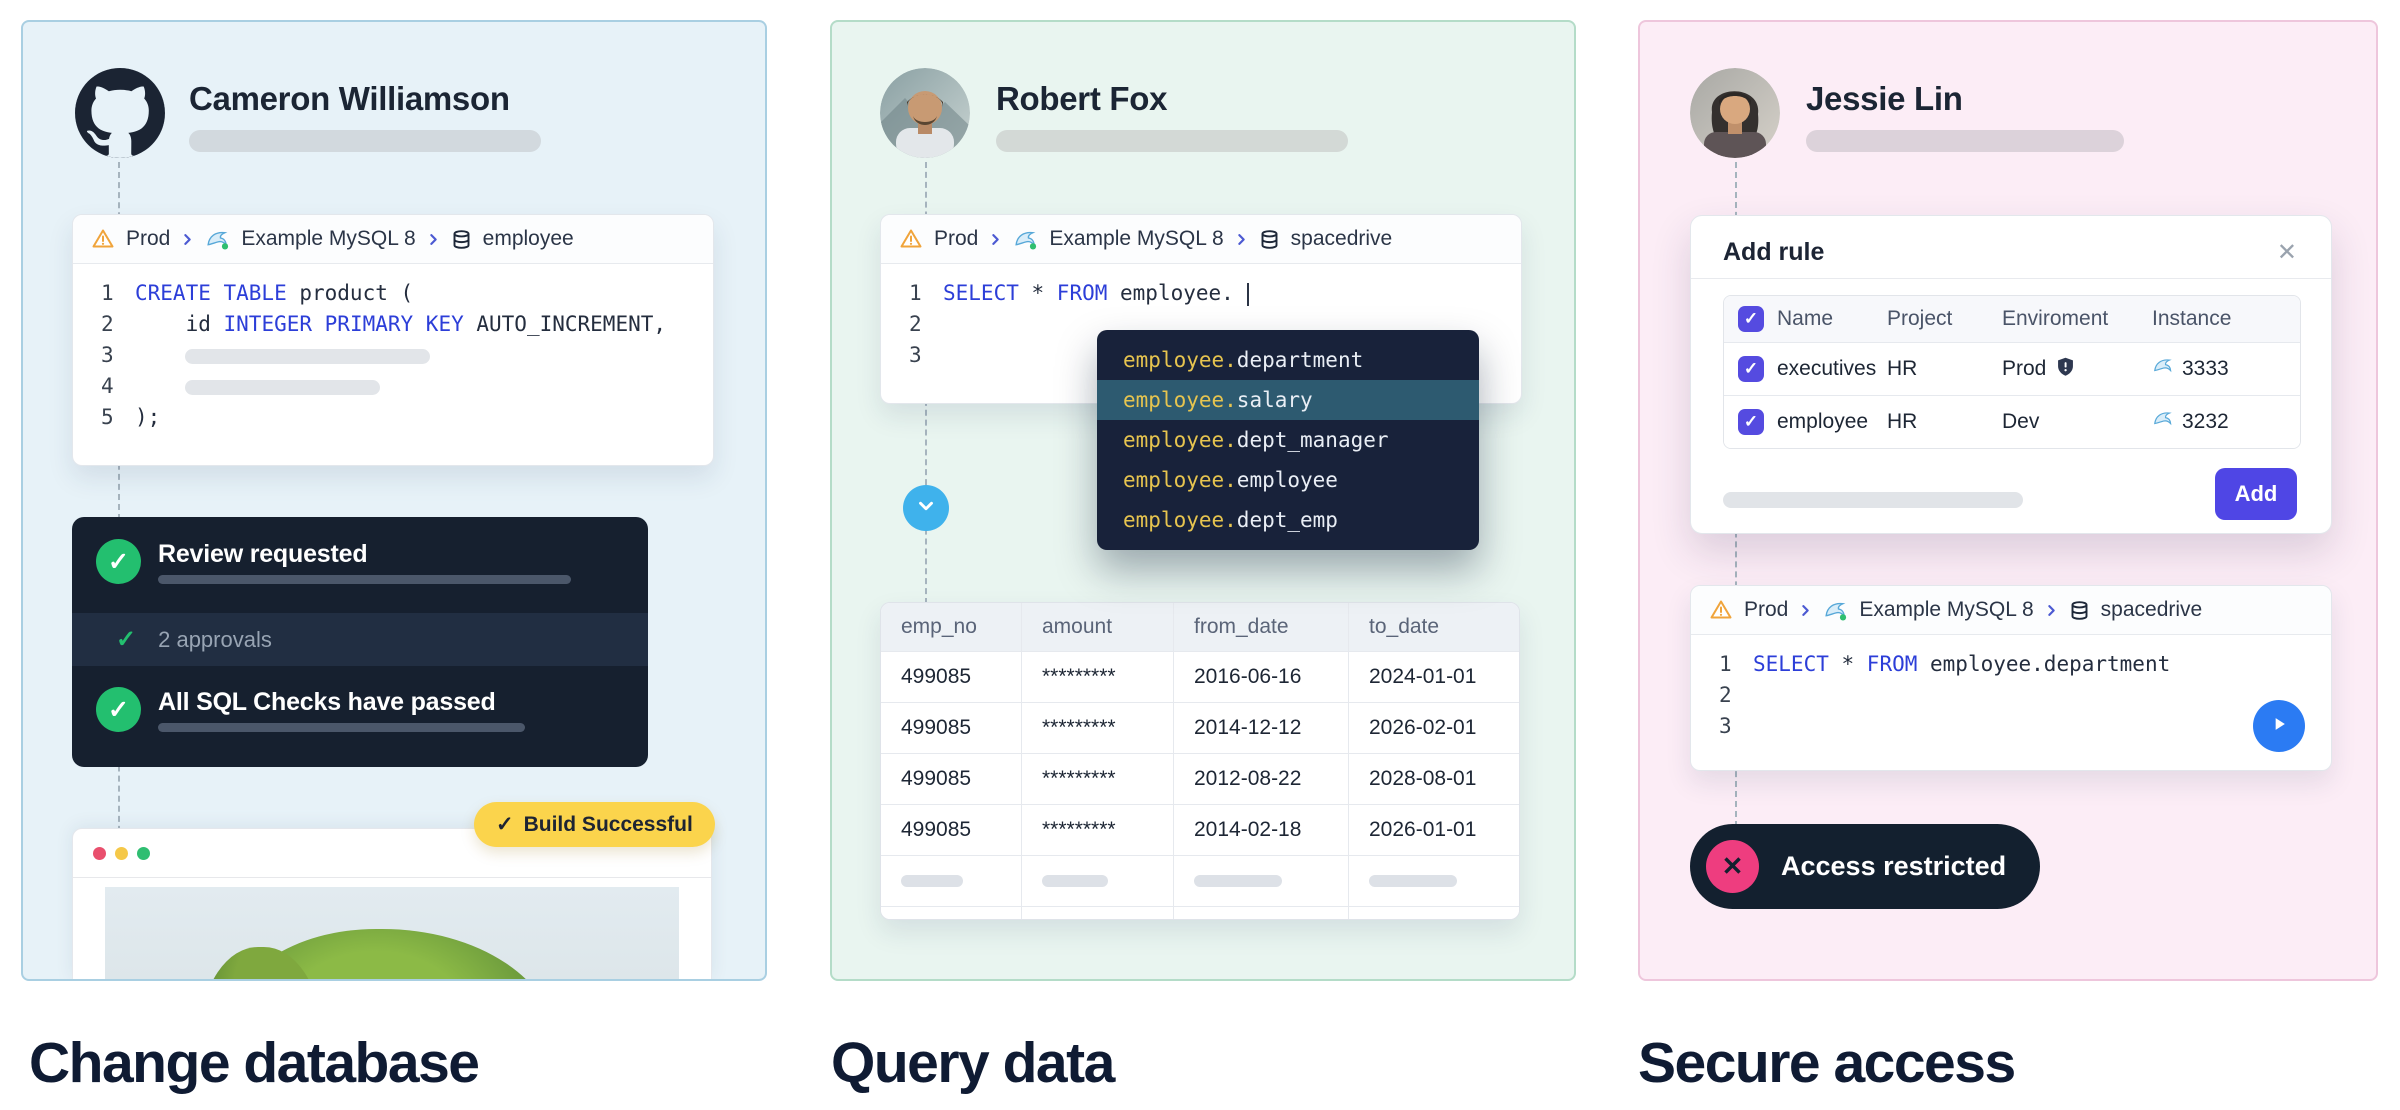  I want to click on close-icon: ✕, so click(2286, 252).